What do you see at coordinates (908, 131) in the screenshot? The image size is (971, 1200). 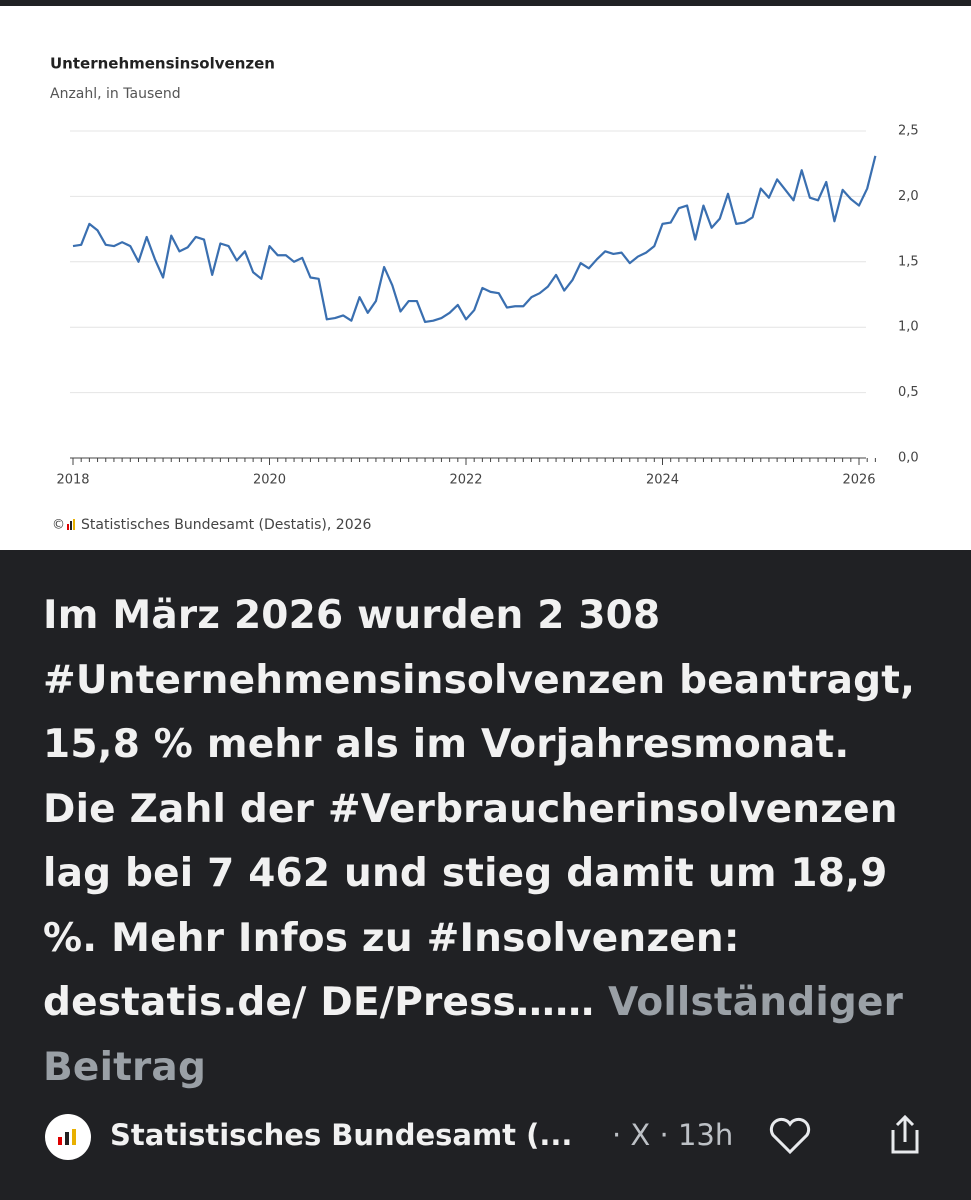 I see `y-tick-label: 2,5` at bounding box center [908, 131].